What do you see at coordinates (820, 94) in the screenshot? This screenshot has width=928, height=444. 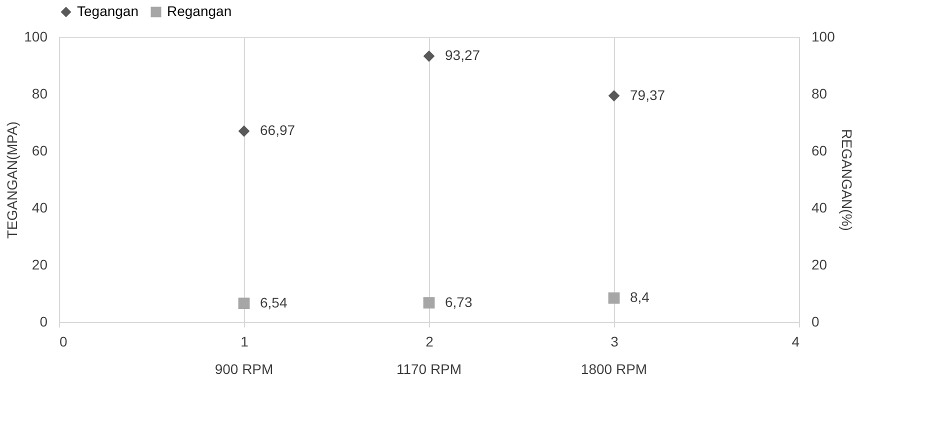 I see `y2-tick-label: 80` at bounding box center [820, 94].